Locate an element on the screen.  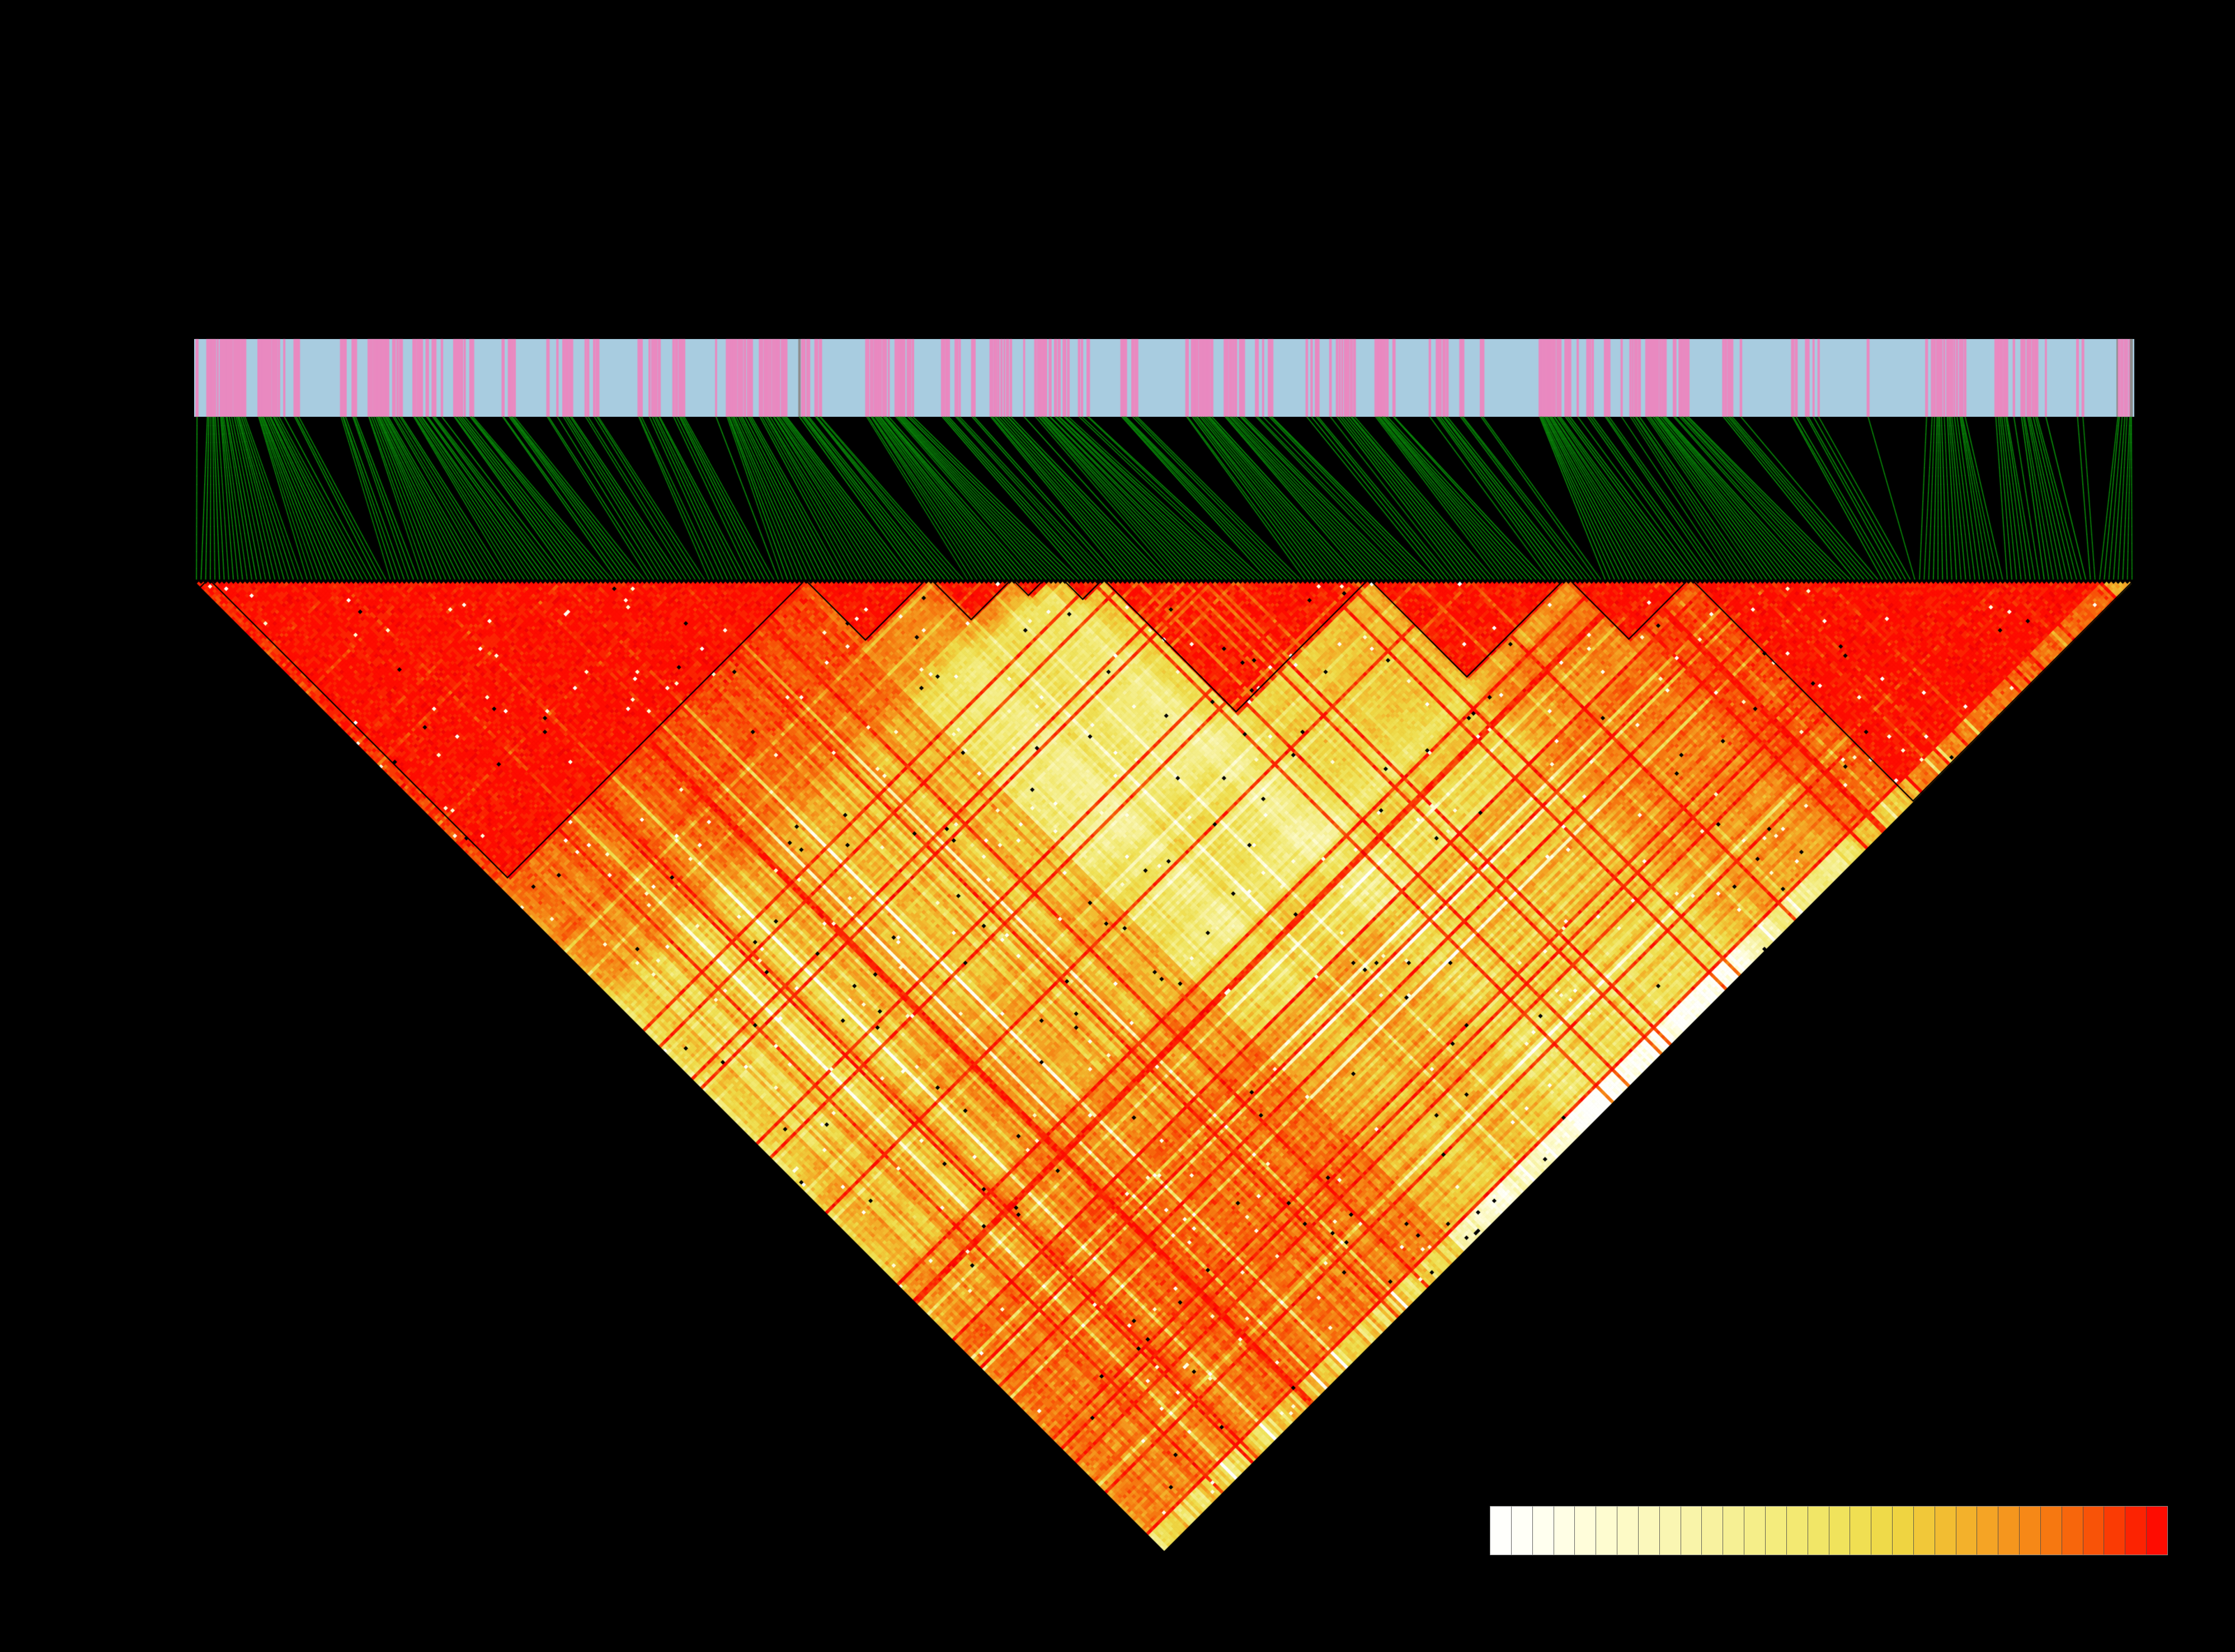
color-key is located at coordinates (1829, 1531).